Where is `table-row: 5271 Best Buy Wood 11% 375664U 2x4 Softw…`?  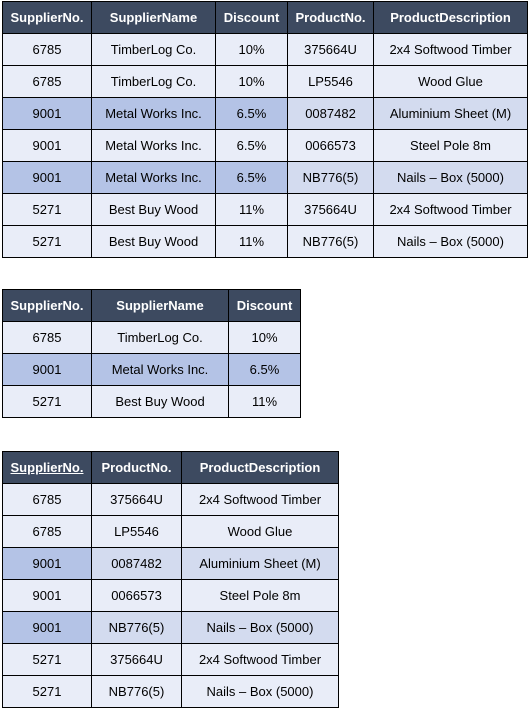 table-row: 5271 Best Buy Wood 11% 375664U 2x4 Softw… is located at coordinates (265, 209).